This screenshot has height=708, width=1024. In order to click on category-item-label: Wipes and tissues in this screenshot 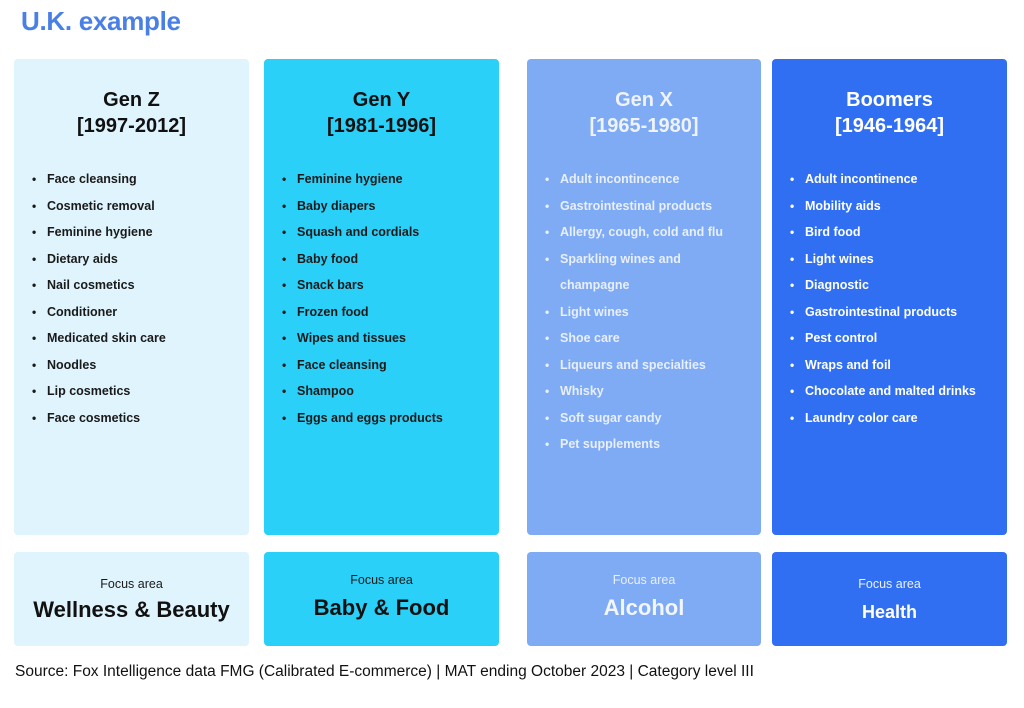, I will do `click(351, 338)`.